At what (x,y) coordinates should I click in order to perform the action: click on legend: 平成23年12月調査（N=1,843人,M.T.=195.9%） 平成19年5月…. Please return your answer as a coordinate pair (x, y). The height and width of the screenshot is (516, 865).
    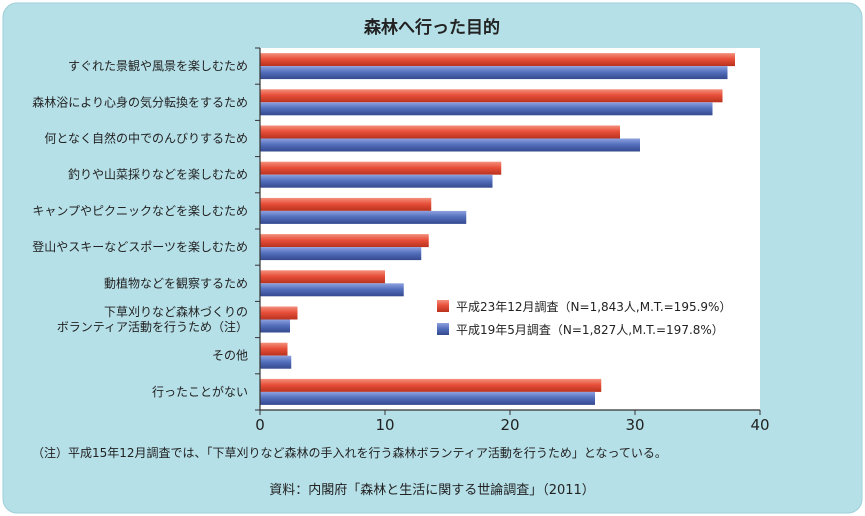
    Looking at the image, I should click on (584, 318).